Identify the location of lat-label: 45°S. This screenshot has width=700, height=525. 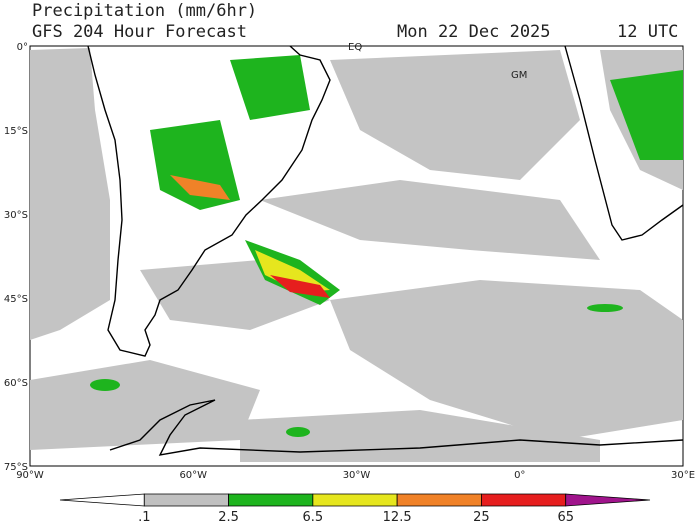
(16, 299).